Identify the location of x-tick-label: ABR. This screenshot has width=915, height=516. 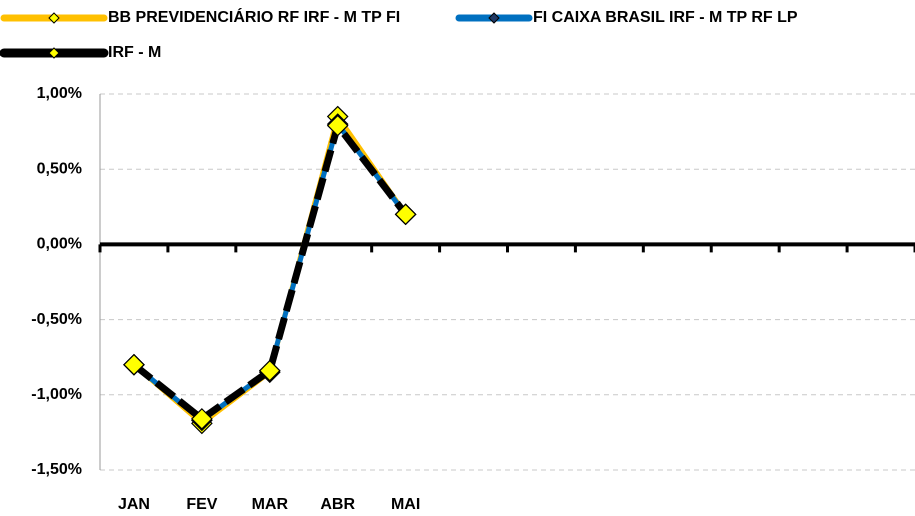
(337, 504).